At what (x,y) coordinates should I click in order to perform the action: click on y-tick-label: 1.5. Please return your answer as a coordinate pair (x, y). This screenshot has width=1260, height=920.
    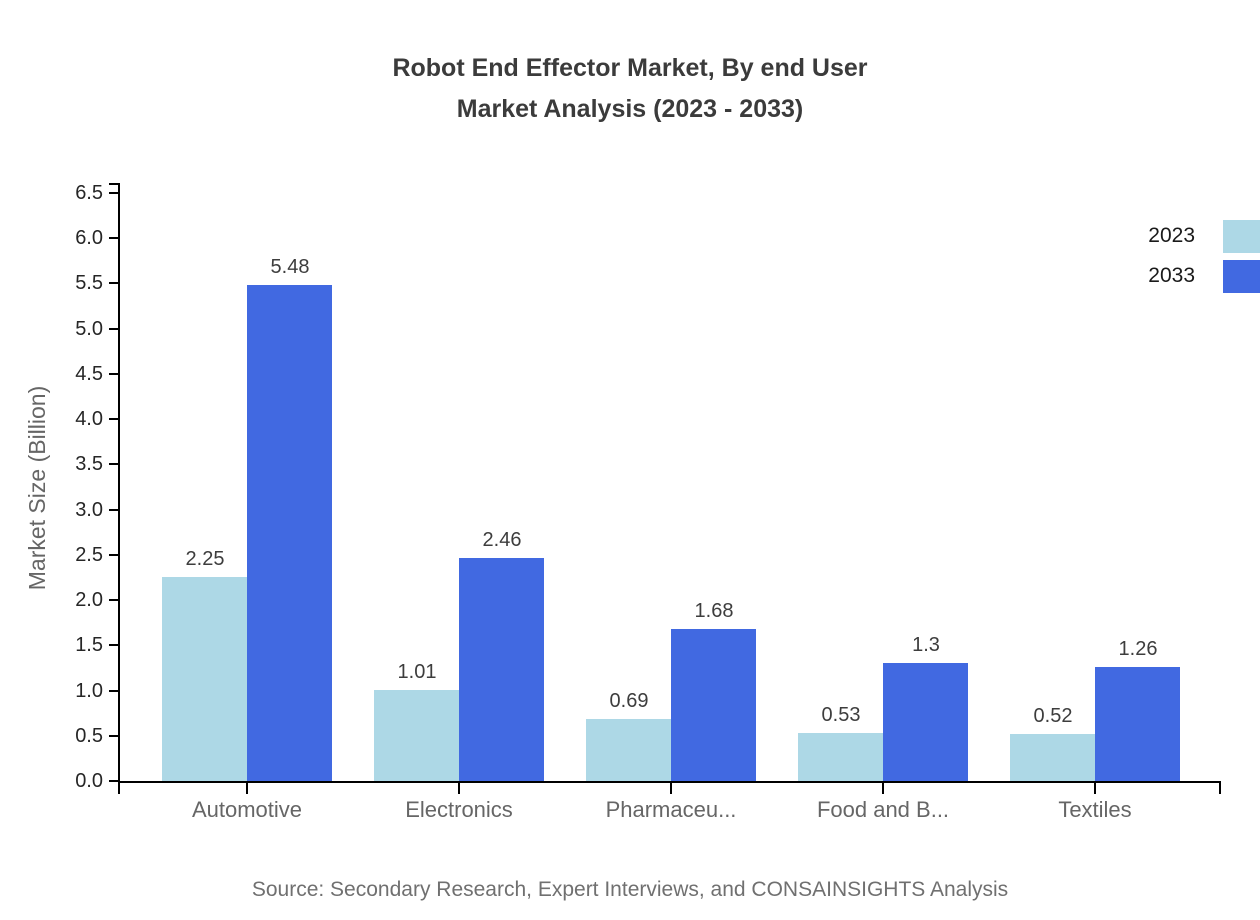
    Looking at the image, I should click on (89, 645).